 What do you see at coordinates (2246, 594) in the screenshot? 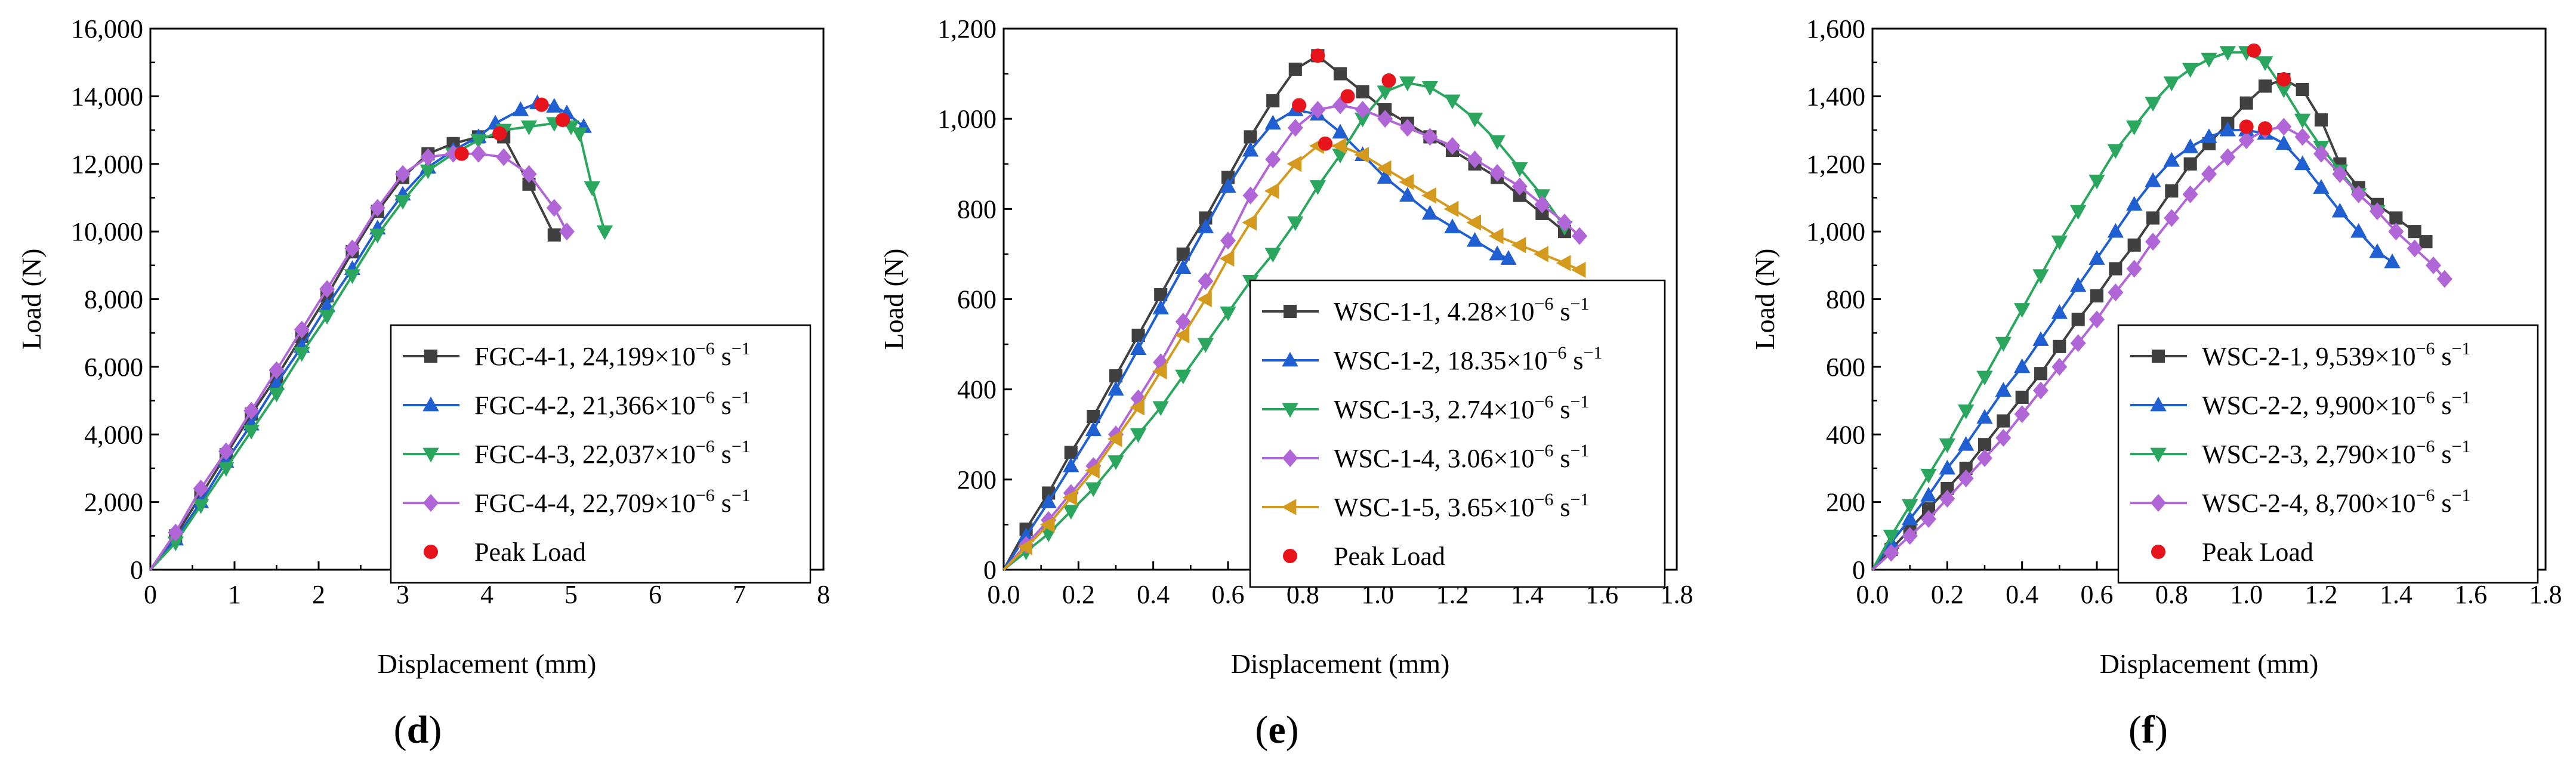
I see `x-tick-label: 1.0` at bounding box center [2246, 594].